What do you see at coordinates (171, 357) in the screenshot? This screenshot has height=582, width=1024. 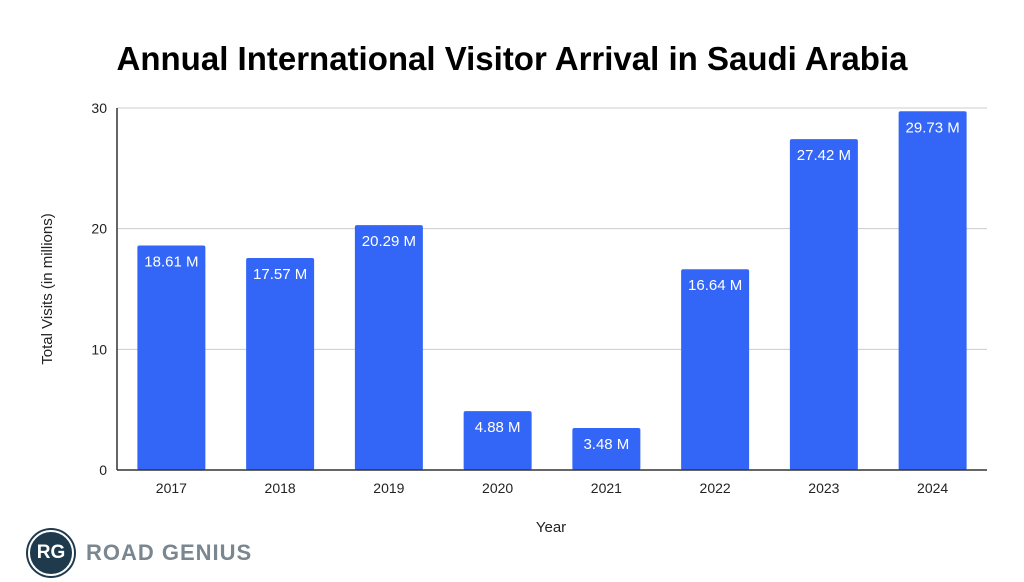 I see `bar-2017` at bounding box center [171, 357].